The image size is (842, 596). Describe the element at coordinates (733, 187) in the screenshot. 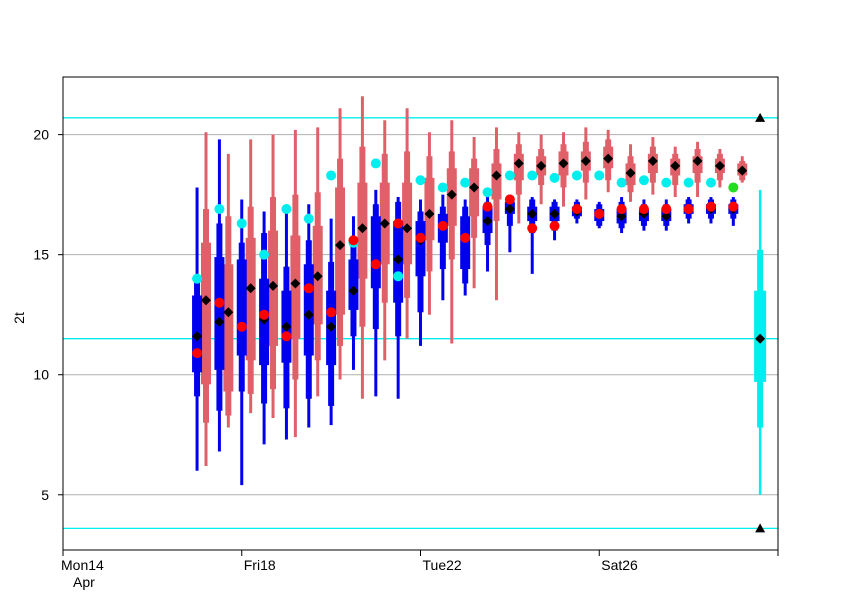

I see `green-point` at that location.